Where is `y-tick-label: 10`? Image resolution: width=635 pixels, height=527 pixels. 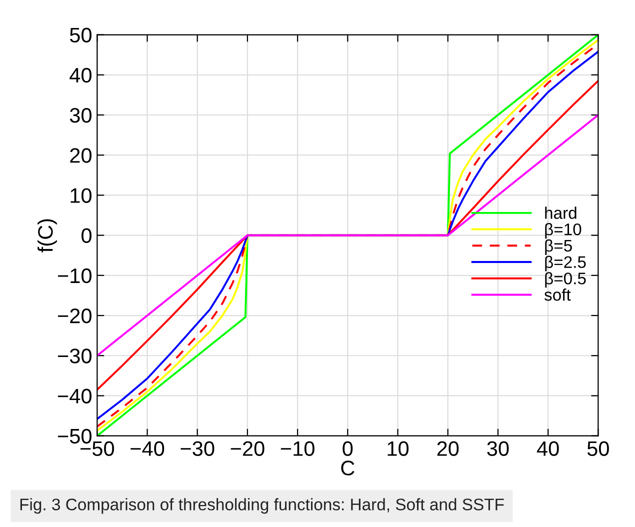
y-tick-label: 10 is located at coordinates (81, 195).